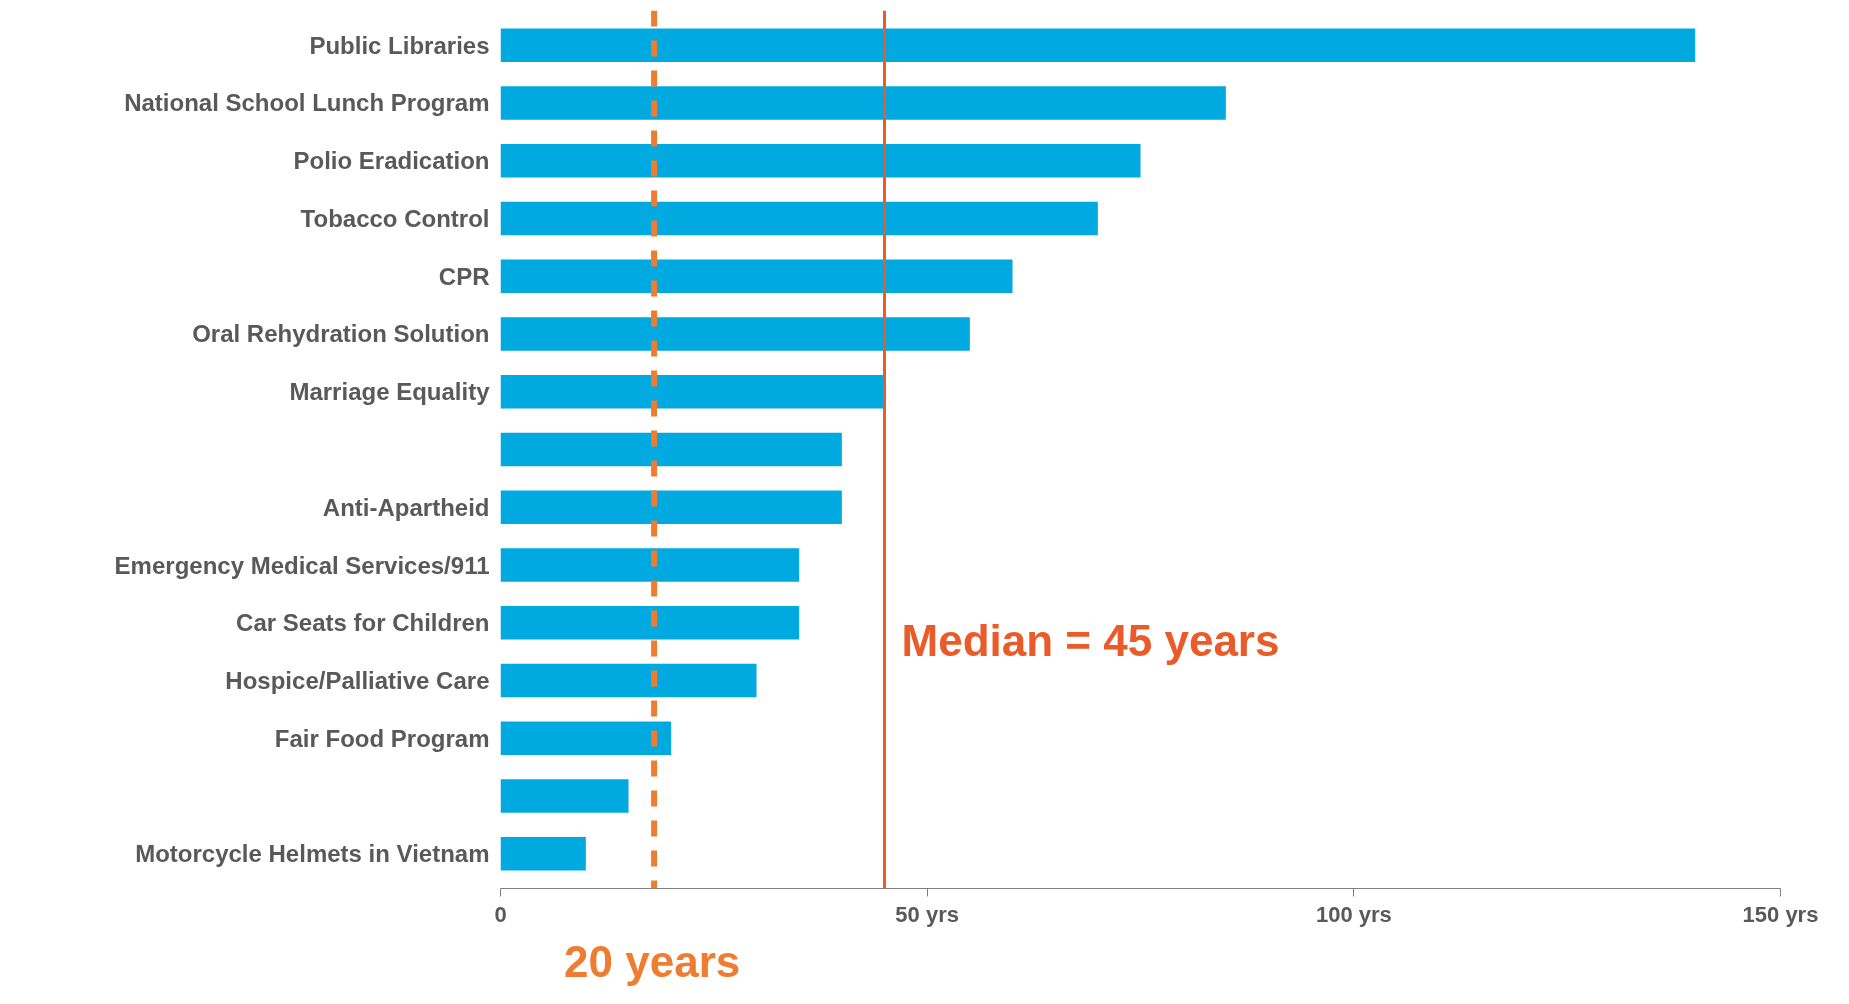 The height and width of the screenshot is (1004, 1849). Describe the element at coordinates (1090, 640) in the screenshot. I see `ref-line-label: Median = 45 years` at that location.